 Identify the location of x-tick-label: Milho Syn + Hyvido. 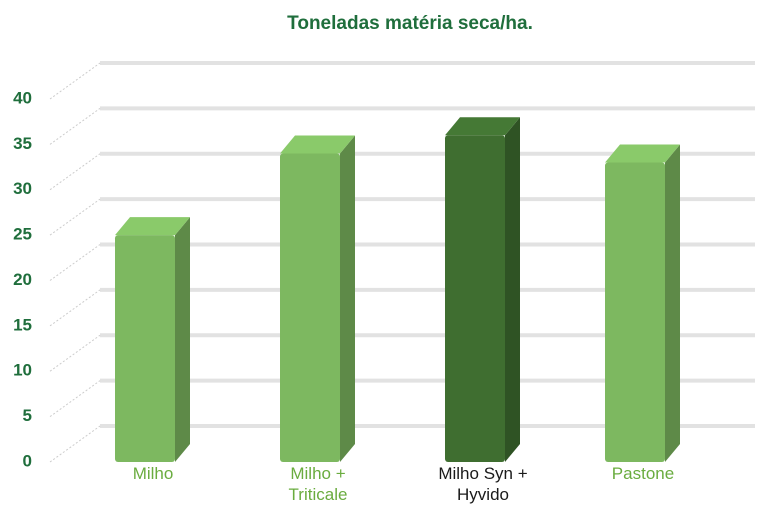
(483, 484).